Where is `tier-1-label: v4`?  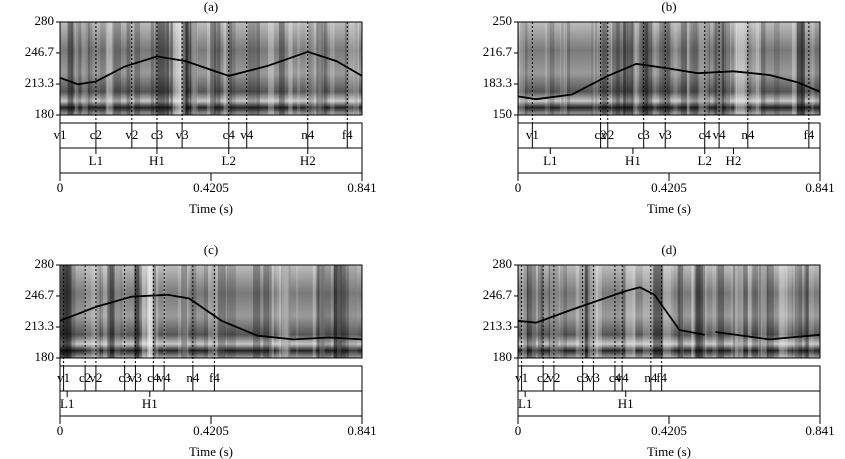
tier-1-label: v4 is located at coordinates (247, 134).